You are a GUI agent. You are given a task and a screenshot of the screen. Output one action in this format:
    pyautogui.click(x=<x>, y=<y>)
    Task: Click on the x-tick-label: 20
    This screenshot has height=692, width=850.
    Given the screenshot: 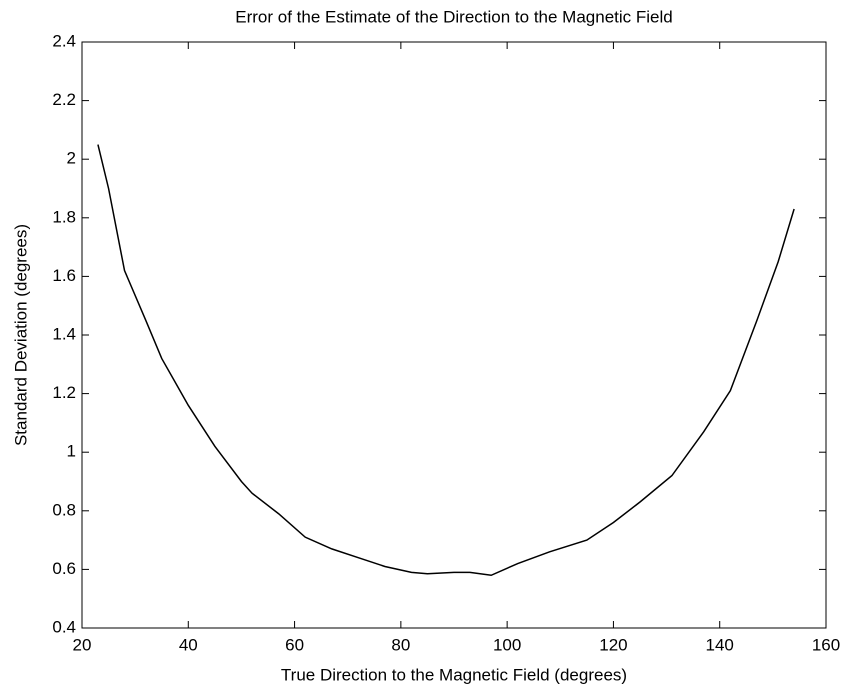 What is the action you would take?
    pyautogui.click(x=82, y=644)
    